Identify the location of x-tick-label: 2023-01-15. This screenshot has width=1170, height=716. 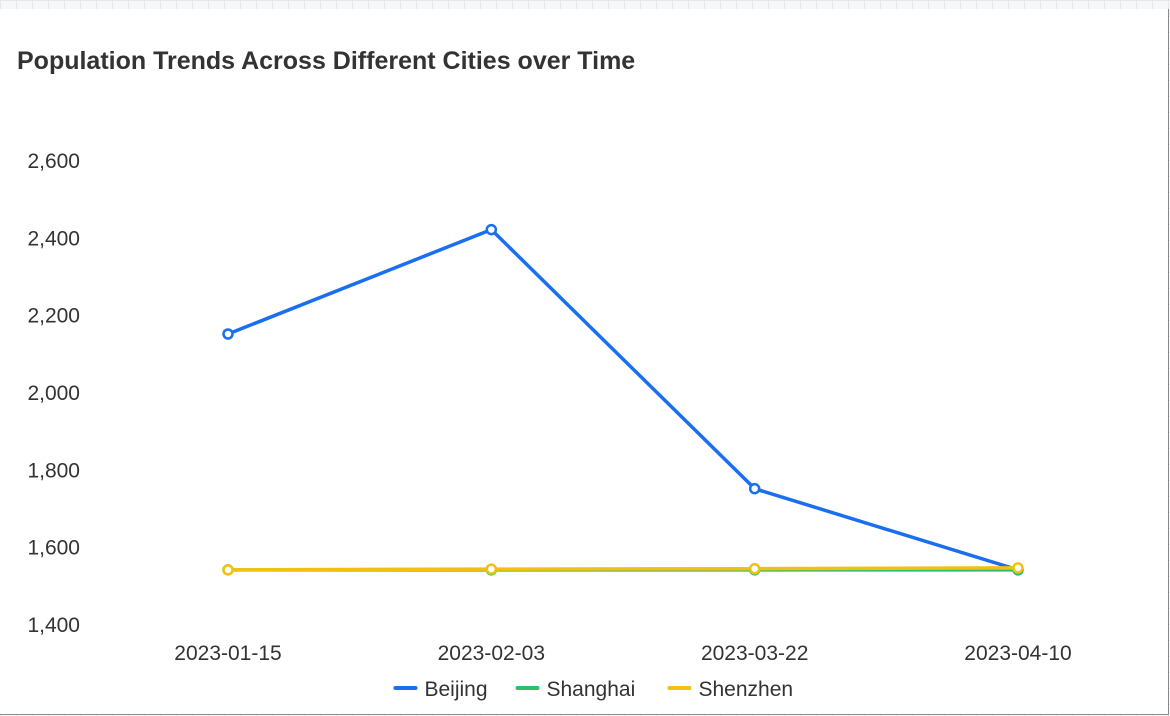
(227, 653).